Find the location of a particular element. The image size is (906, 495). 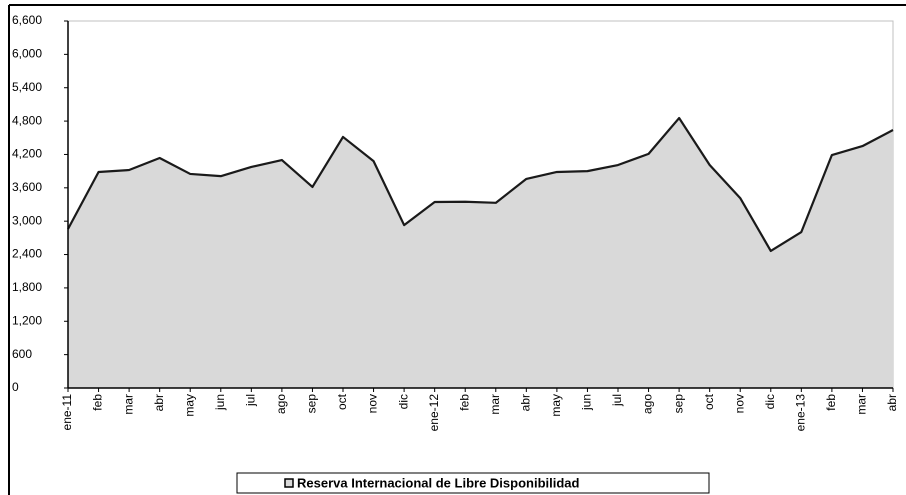

y-tick-label: 600 is located at coordinates (22, 354).